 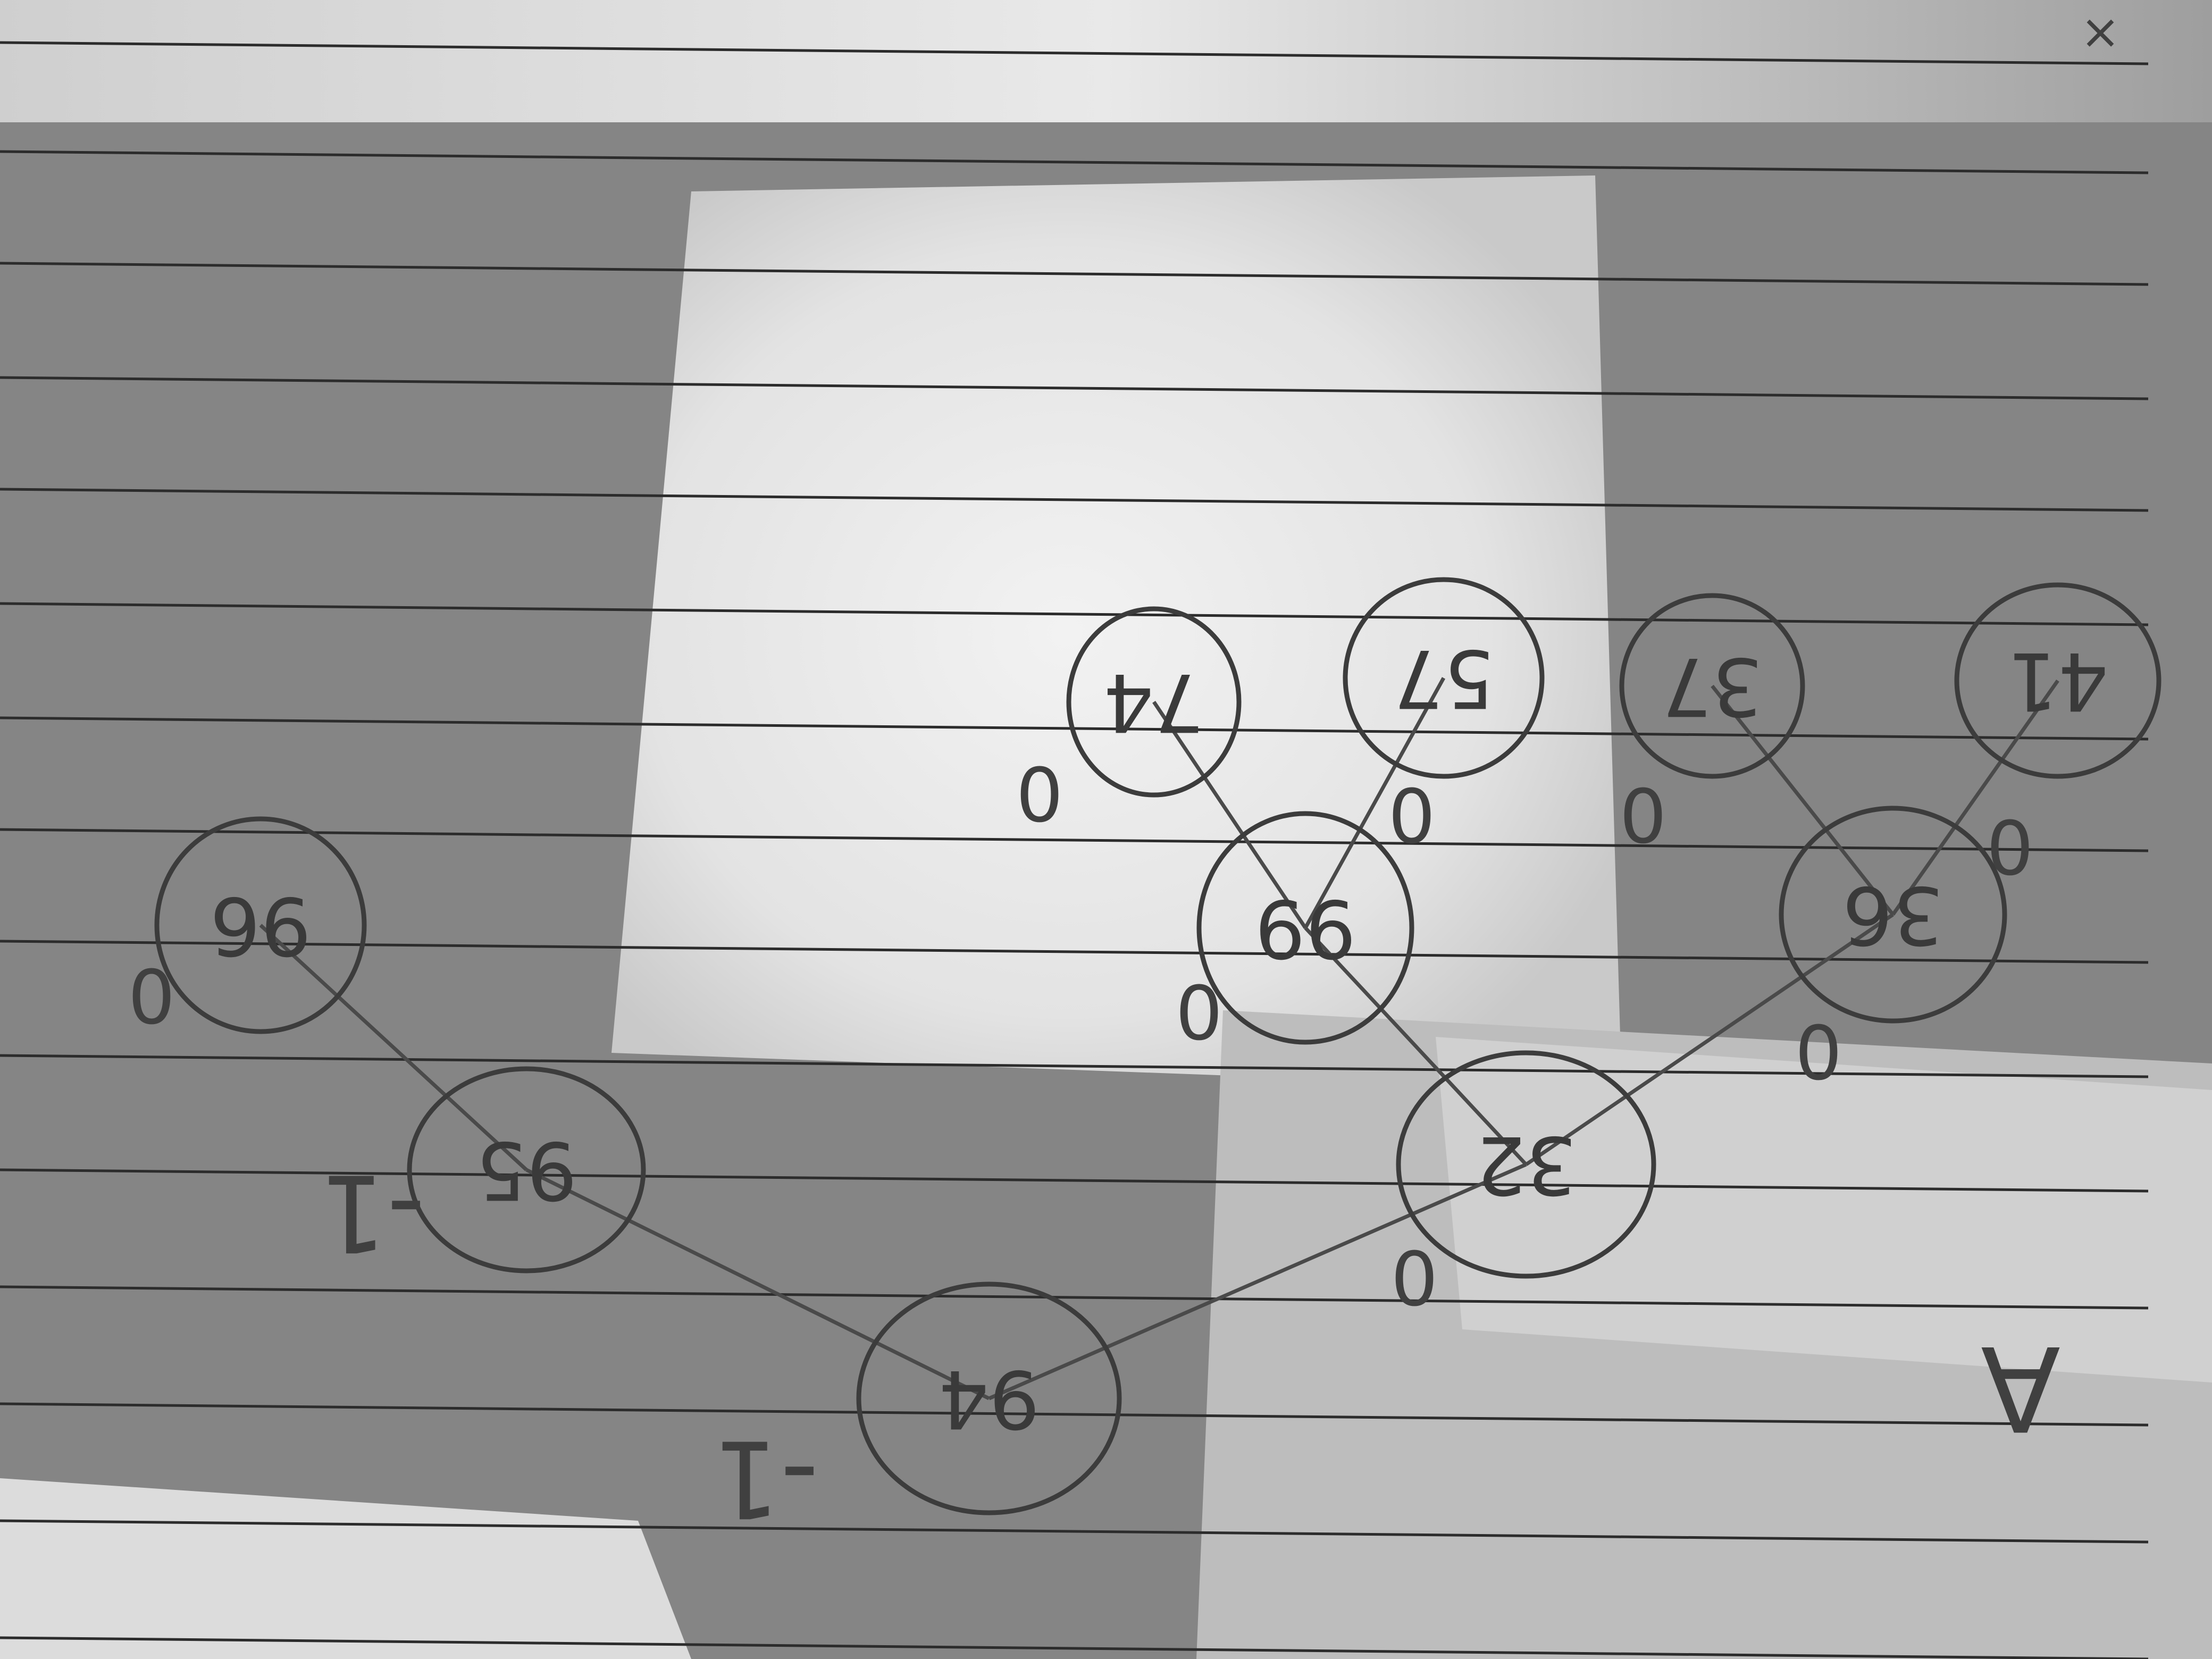 I want to click on node-label: 94, so click(x=989, y=1398).